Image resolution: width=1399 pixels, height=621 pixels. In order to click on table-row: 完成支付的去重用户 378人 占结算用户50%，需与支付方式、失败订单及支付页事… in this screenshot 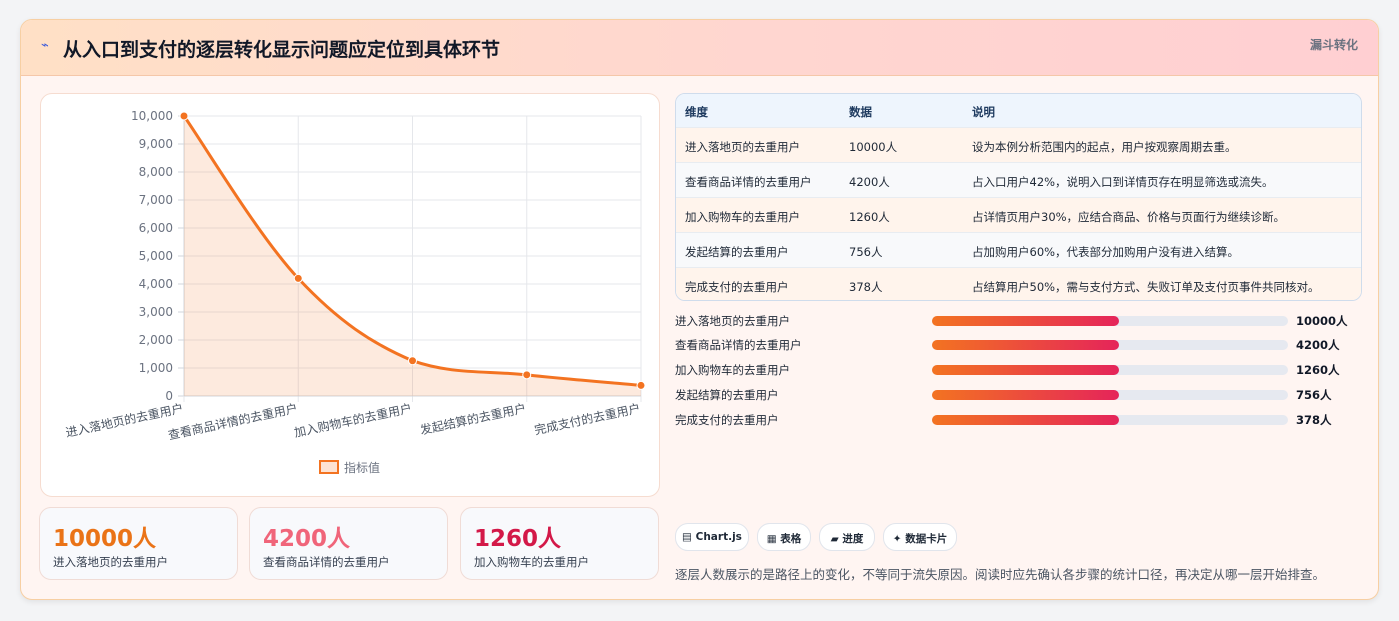, I will do `click(1018, 283)`.